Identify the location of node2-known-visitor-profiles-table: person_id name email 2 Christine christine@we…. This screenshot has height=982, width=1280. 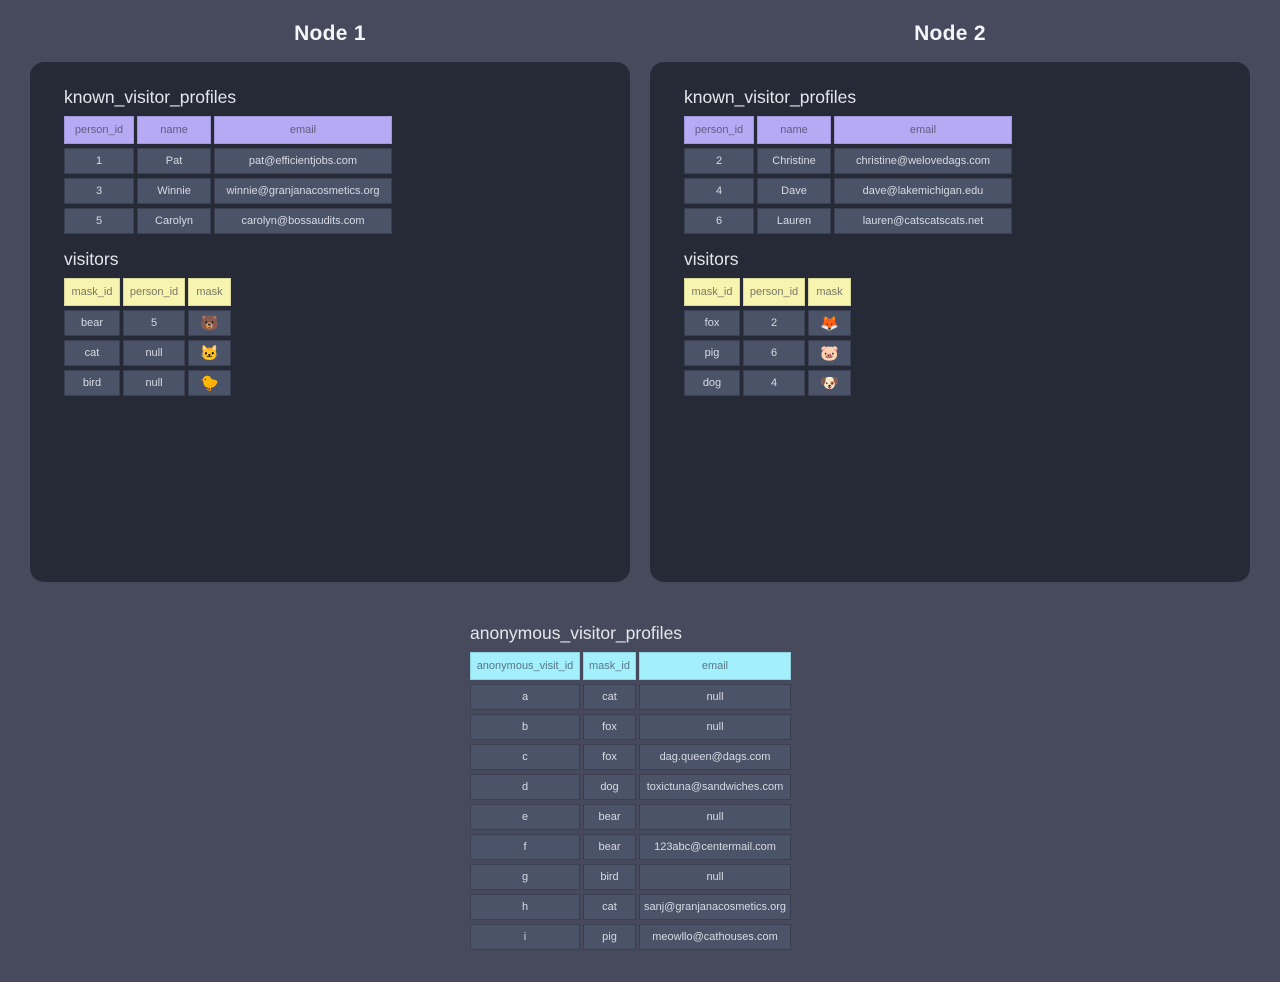
(848, 175).